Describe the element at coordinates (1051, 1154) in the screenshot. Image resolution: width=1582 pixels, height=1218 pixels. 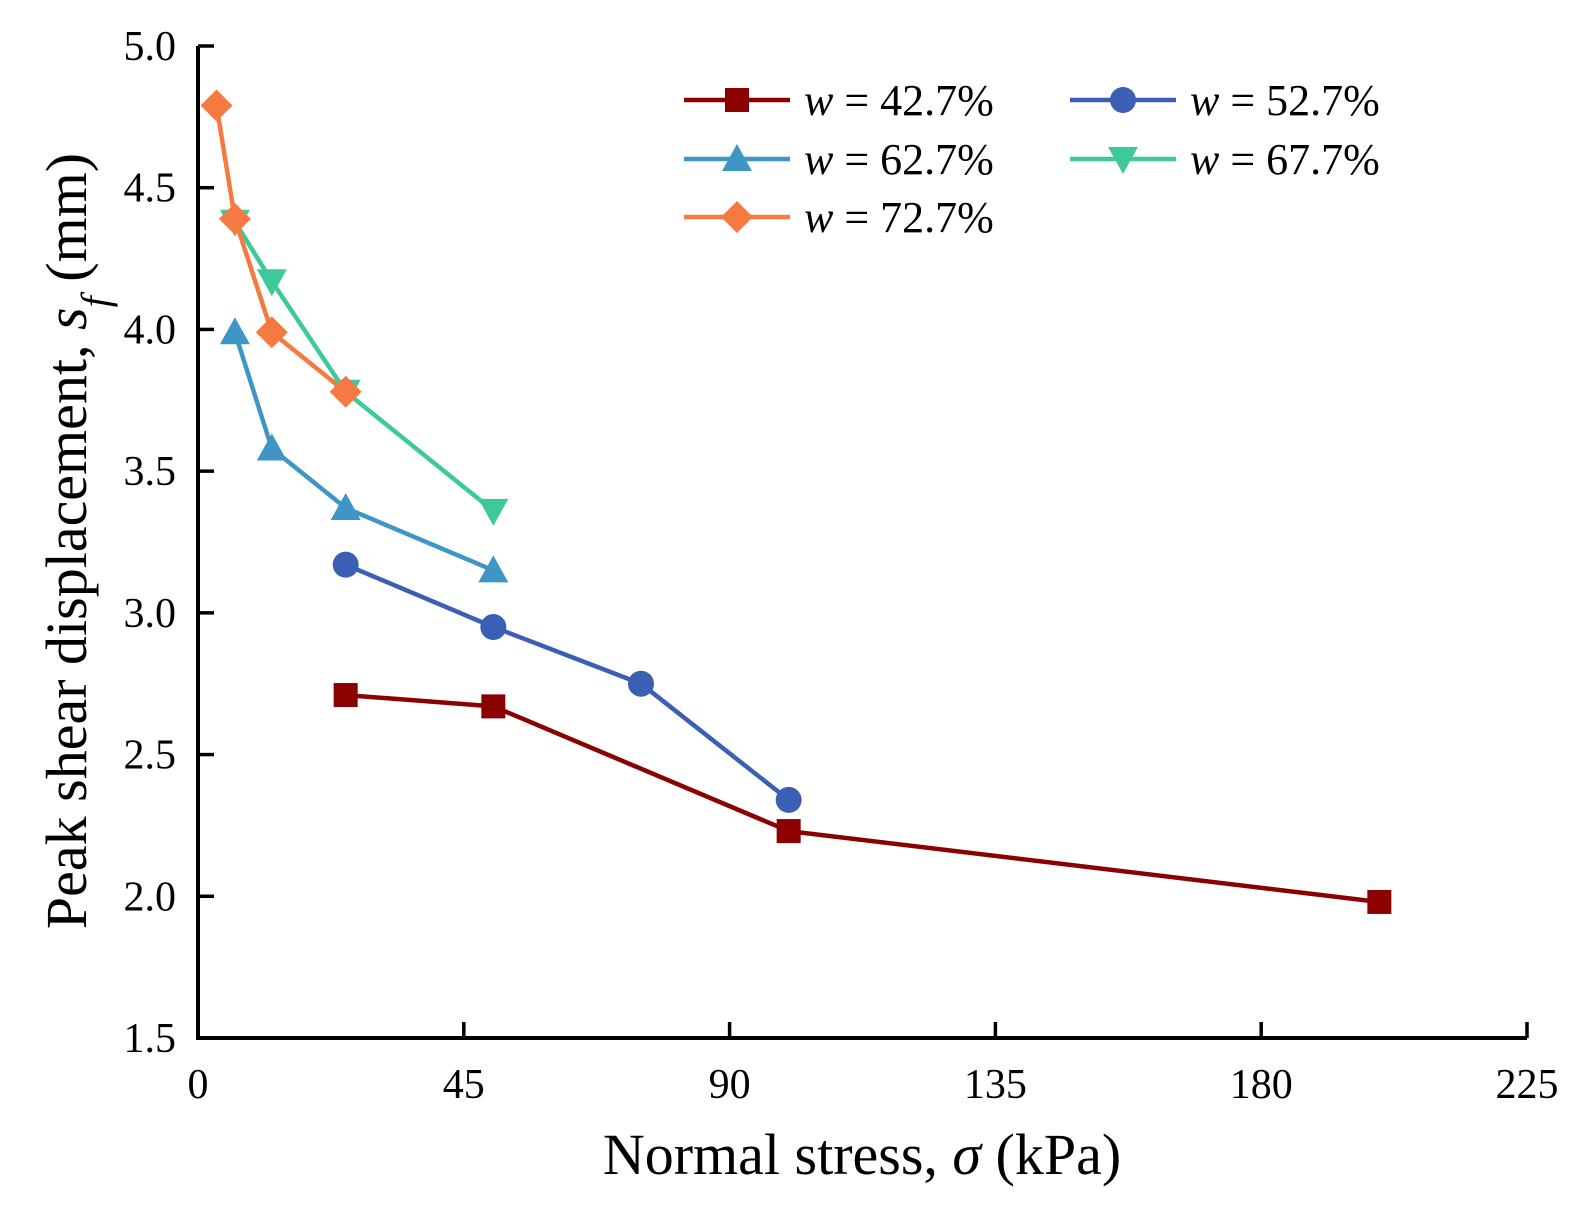
I see `x-axis-title-suffix: (kPa)` at that location.